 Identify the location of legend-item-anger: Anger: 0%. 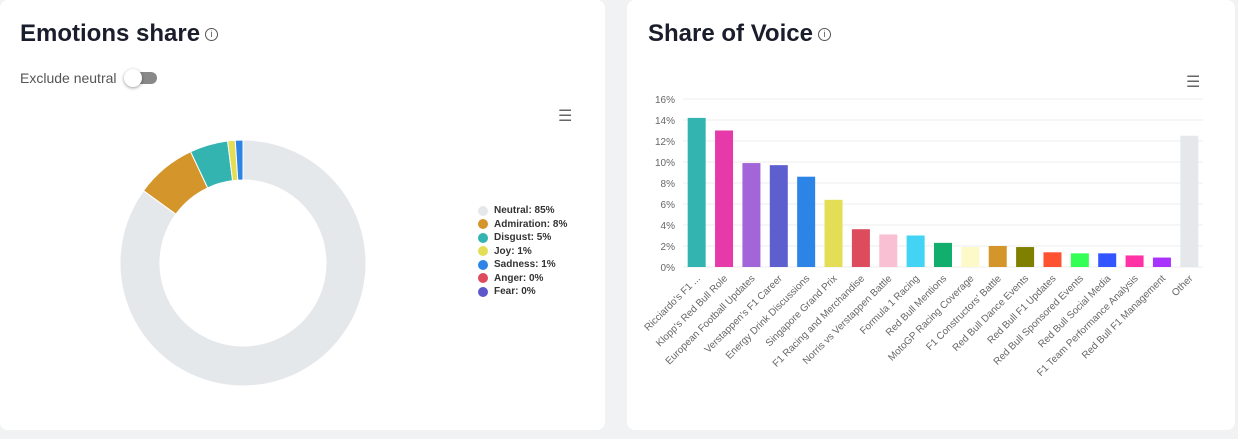
(522, 279).